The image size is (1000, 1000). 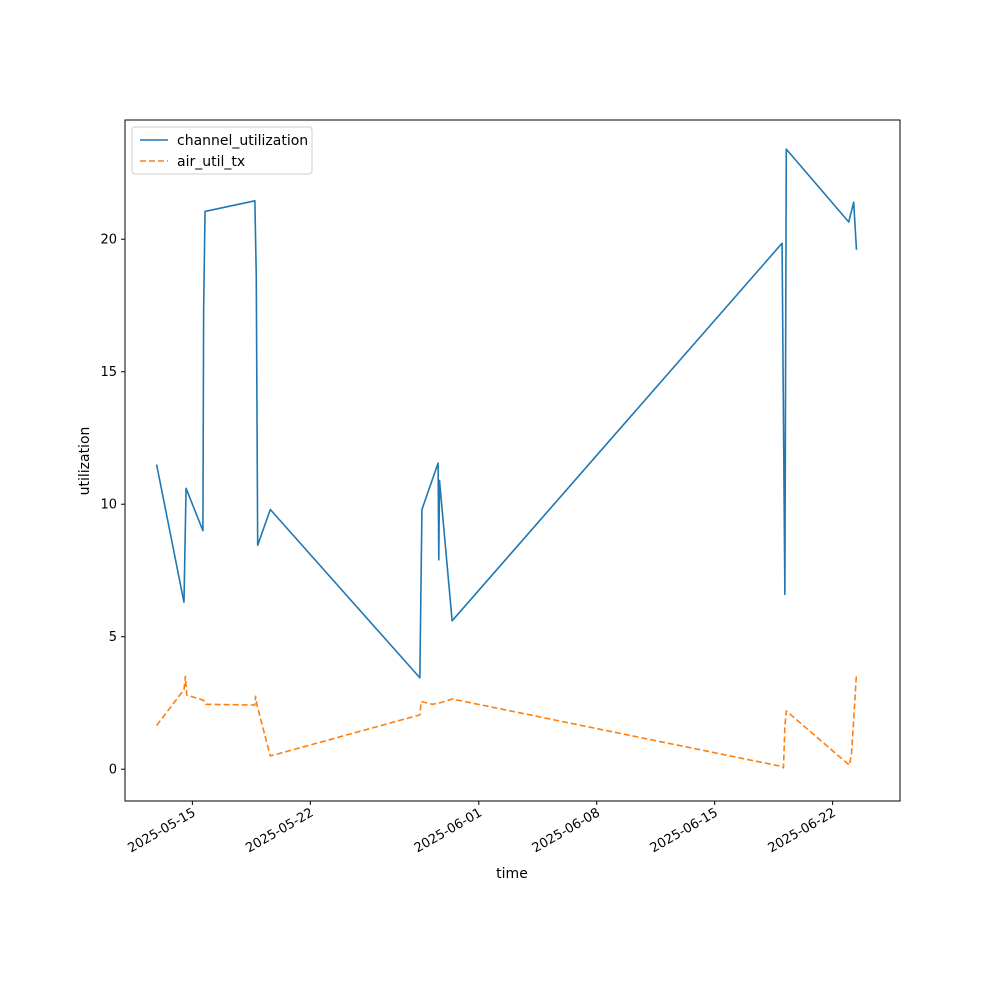 I want to click on y-tick-label: 15, so click(x=108, y=372).